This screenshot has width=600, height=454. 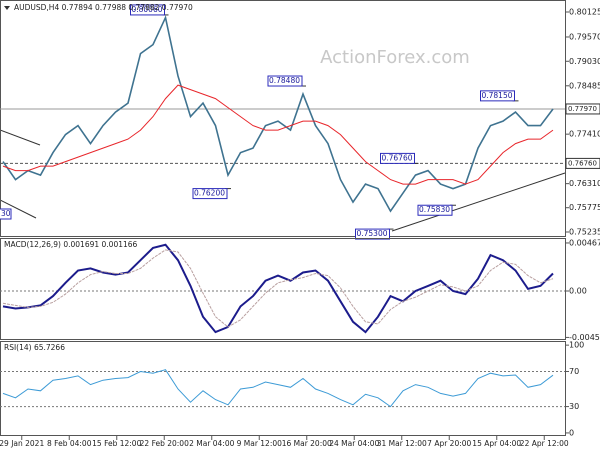 What do you see at coordinates (22, 443) in the screenshot?
I see `x-tick-label: 29 Jan 2021` at bounding box center [22, 443].